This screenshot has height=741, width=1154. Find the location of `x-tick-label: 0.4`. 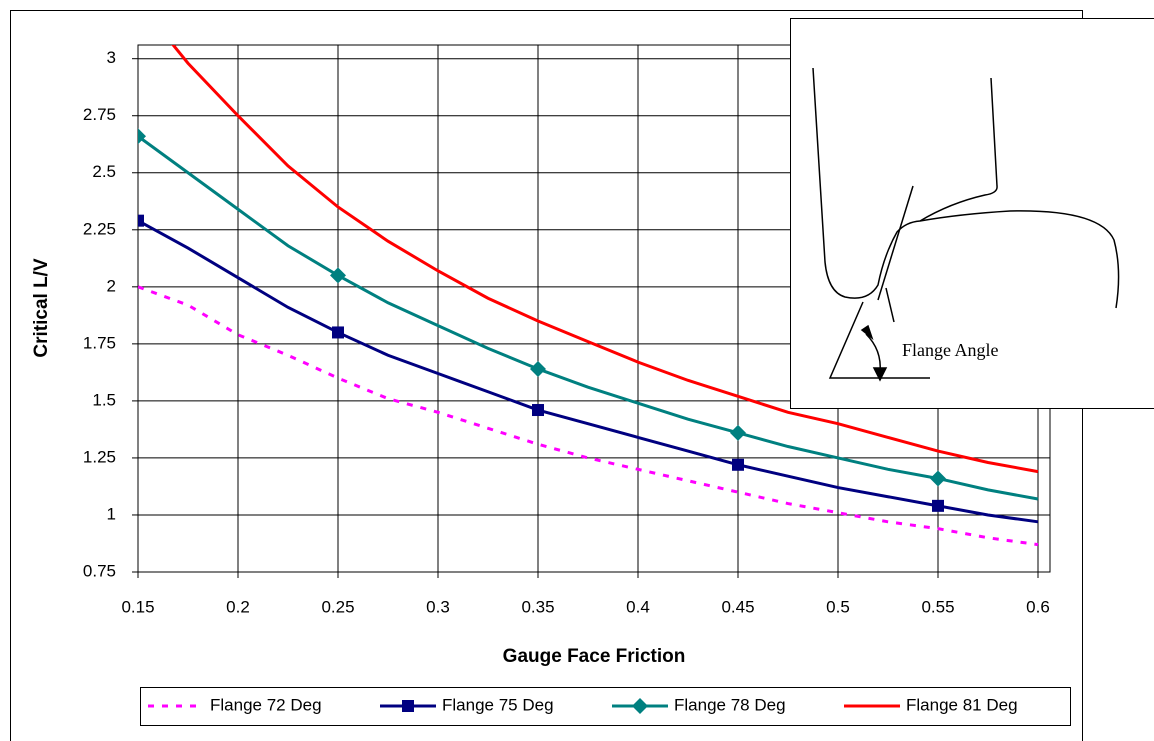

x-tick-label: 0.4 is located at coordinates (638, 606).